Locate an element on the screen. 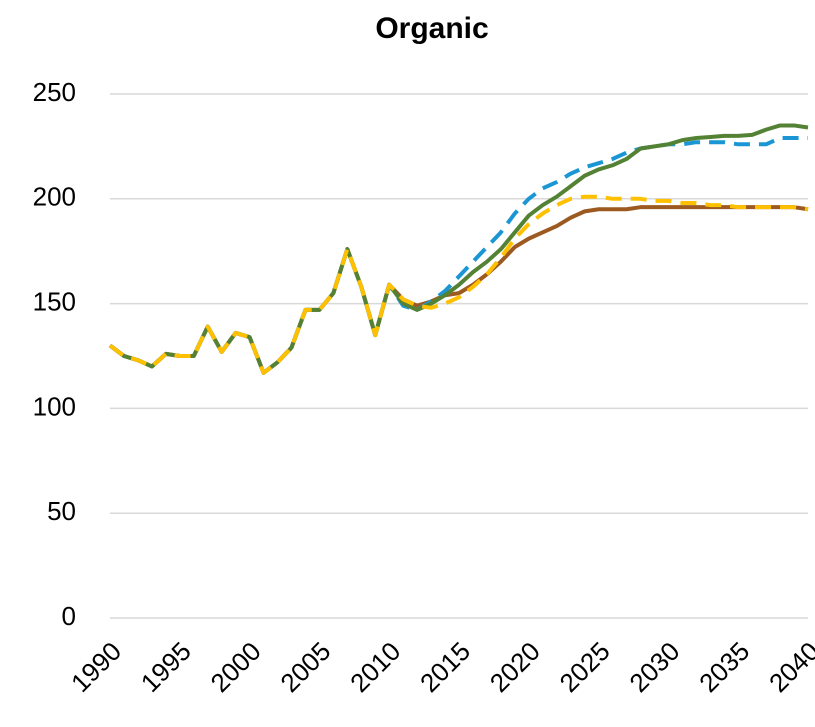 This screenshot has height=727, width=815. x-tick-label: 1990 is located at coordinates (96, 667).